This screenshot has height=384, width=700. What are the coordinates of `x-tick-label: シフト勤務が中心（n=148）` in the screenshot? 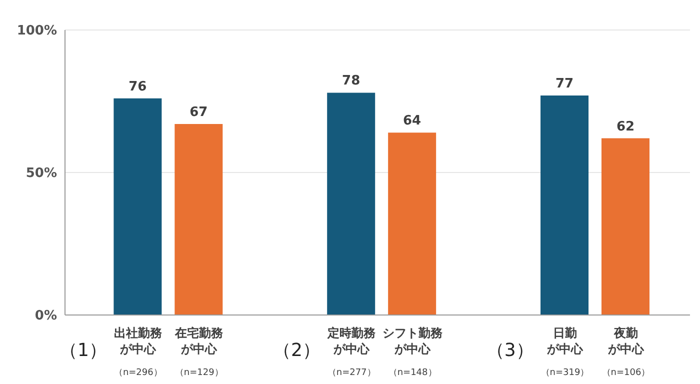 It's located at (413, 352).